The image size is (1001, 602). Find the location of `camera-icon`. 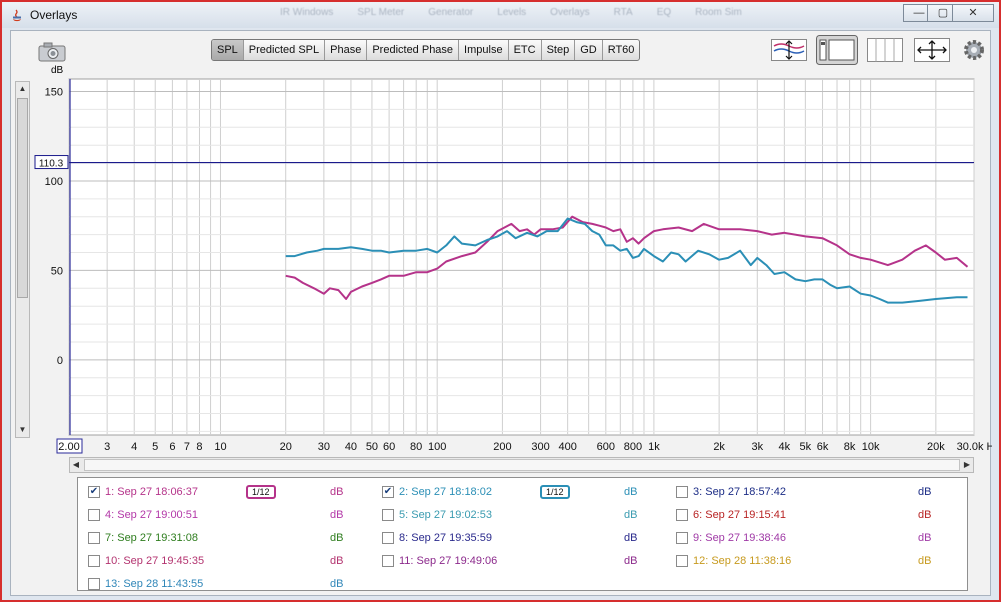

camera-icon is located at coordinates (52, 52).